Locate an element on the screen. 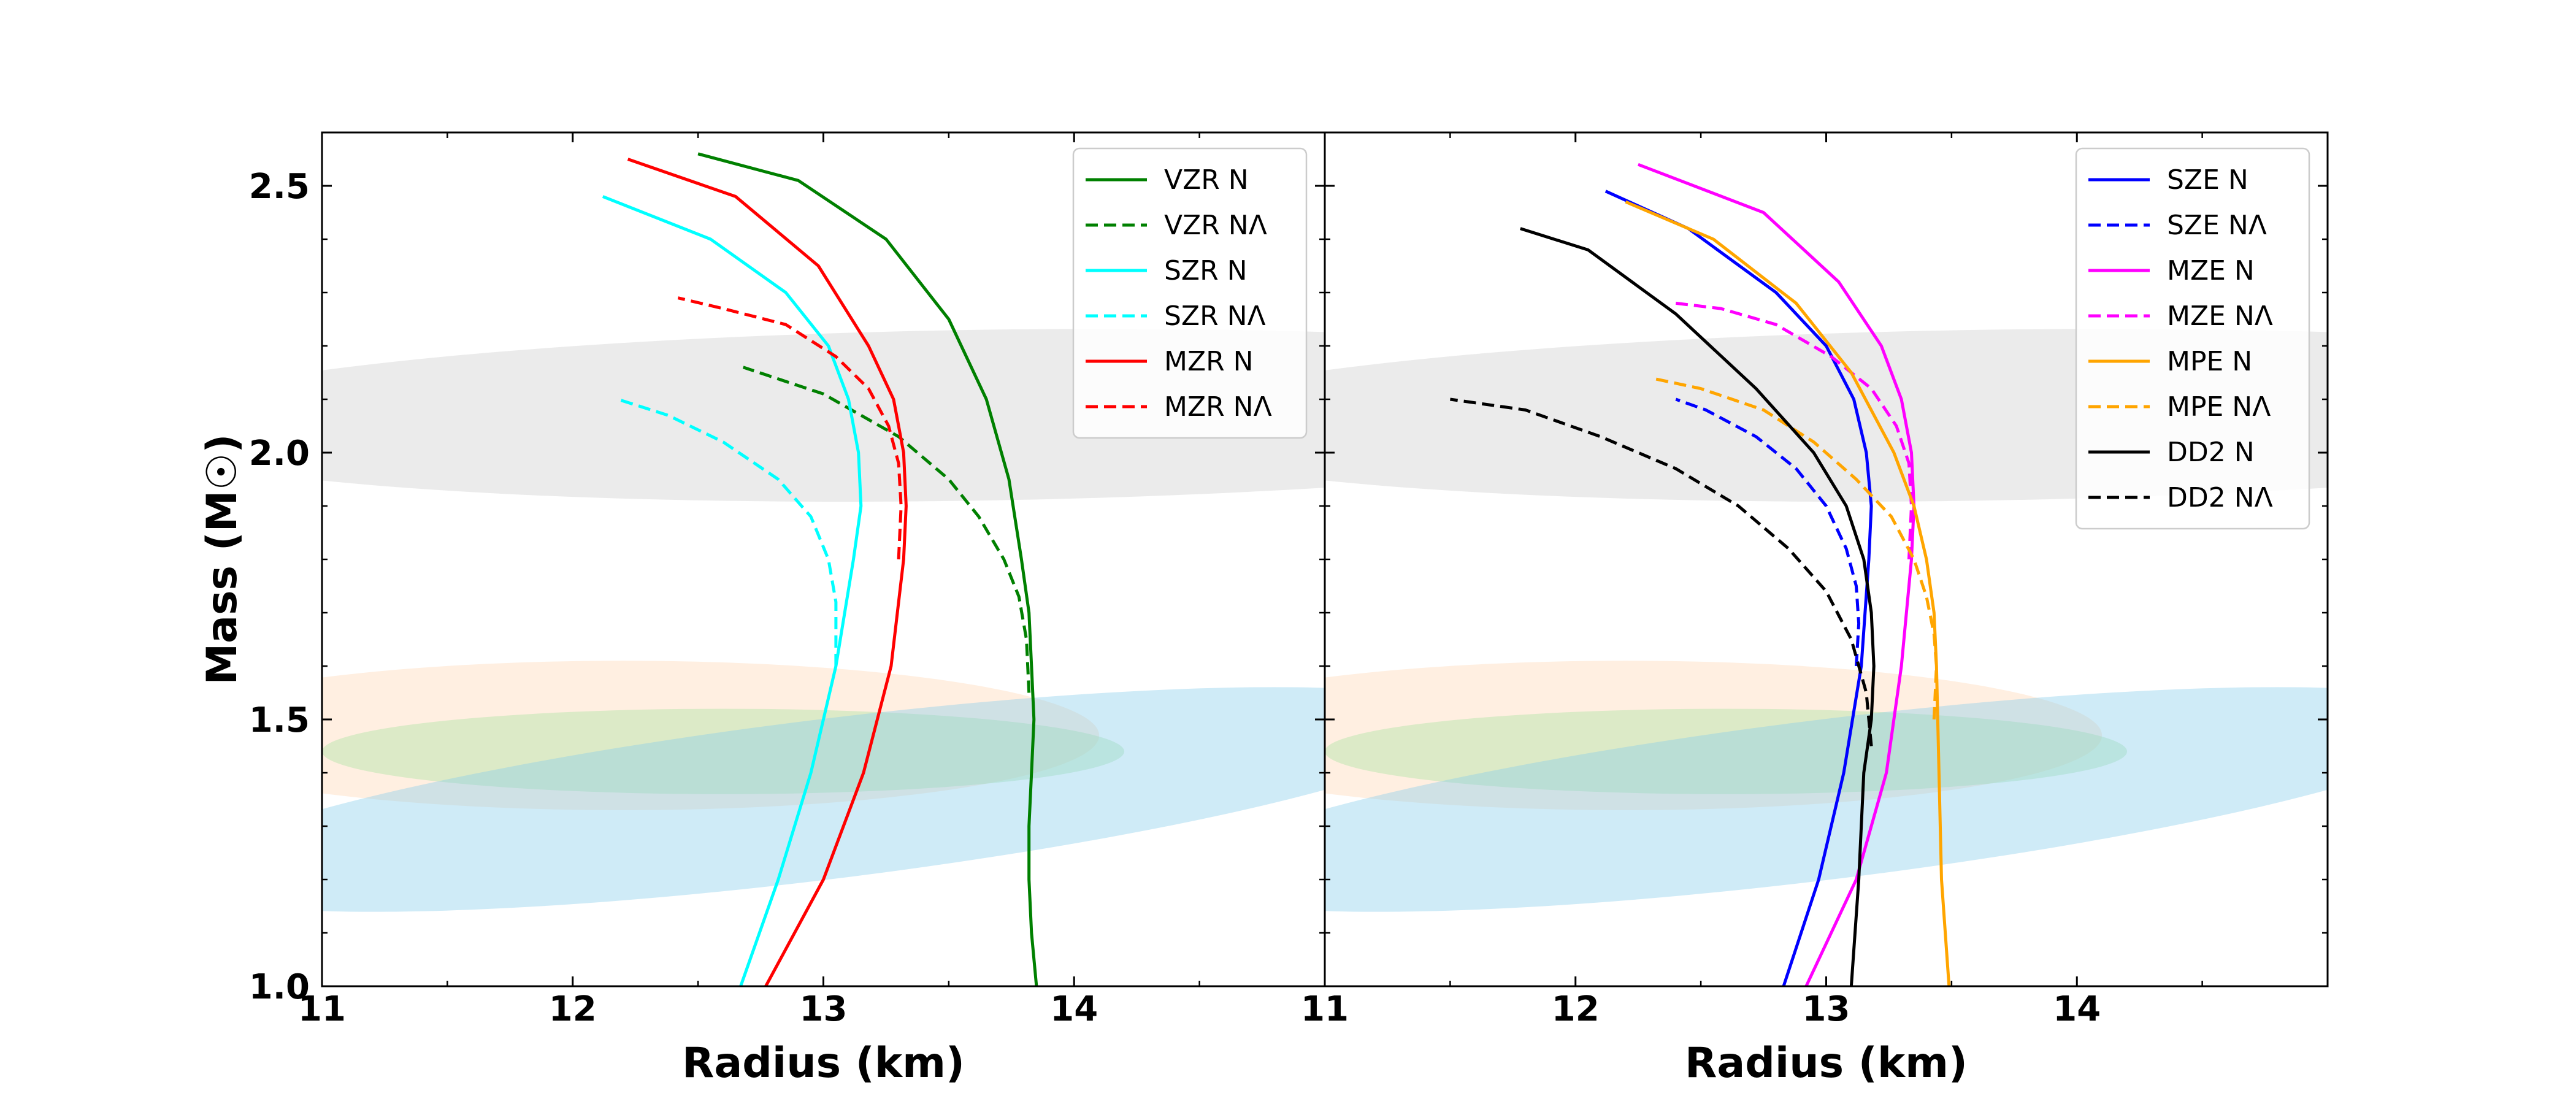  y-tick-label: 1.5 is located at coordinates (279, 720).